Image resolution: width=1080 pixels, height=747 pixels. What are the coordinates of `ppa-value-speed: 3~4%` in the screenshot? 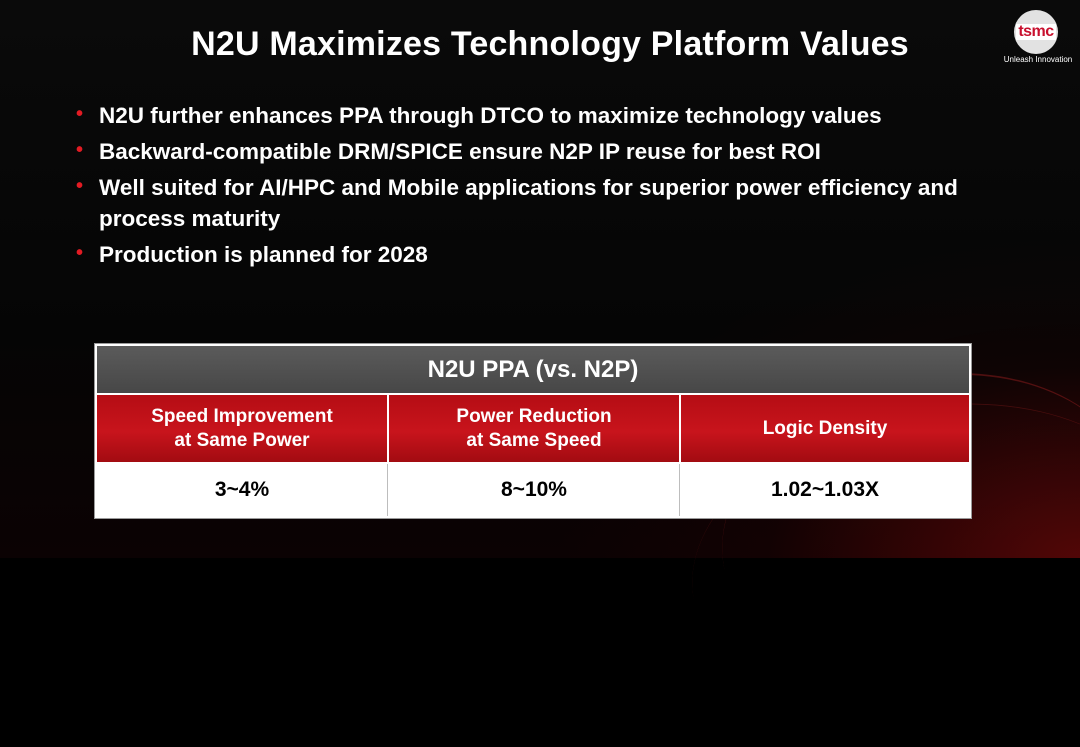 It's located at (242, 490).